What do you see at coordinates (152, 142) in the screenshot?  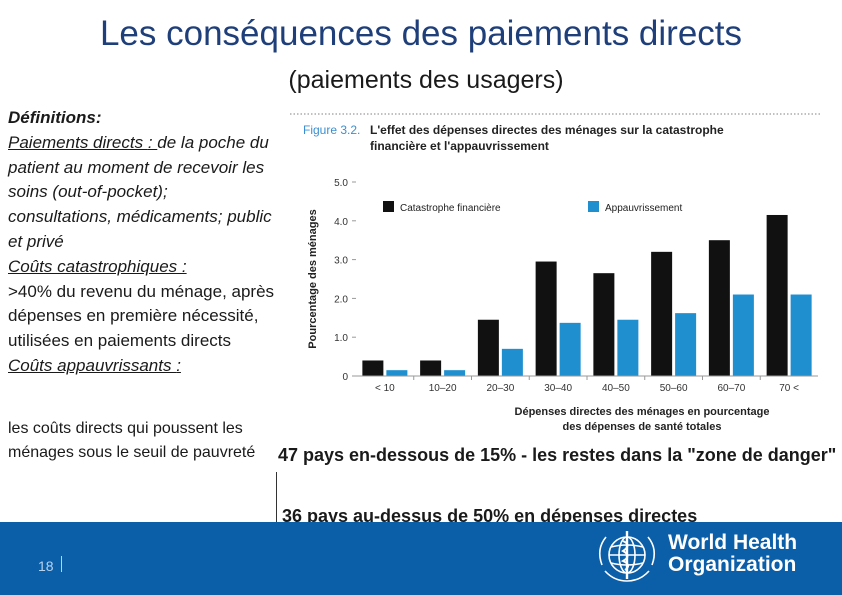 I see `direct-colon: :` at bounding box center [152, 142].